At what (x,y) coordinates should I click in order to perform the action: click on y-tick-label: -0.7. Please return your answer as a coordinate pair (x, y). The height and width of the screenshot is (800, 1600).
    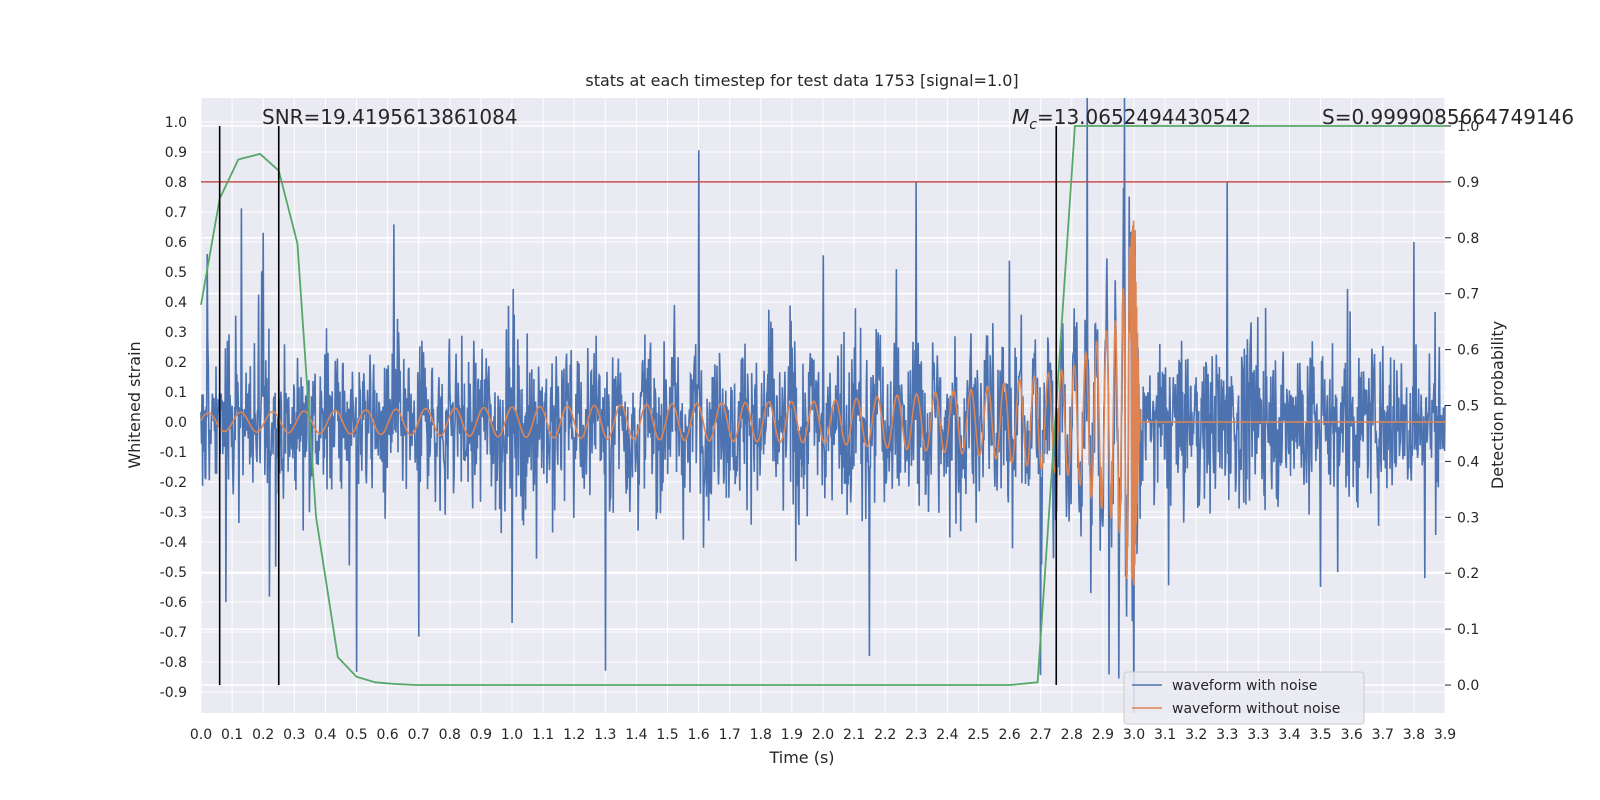
    Looking at the image, I should click on (173, 633).